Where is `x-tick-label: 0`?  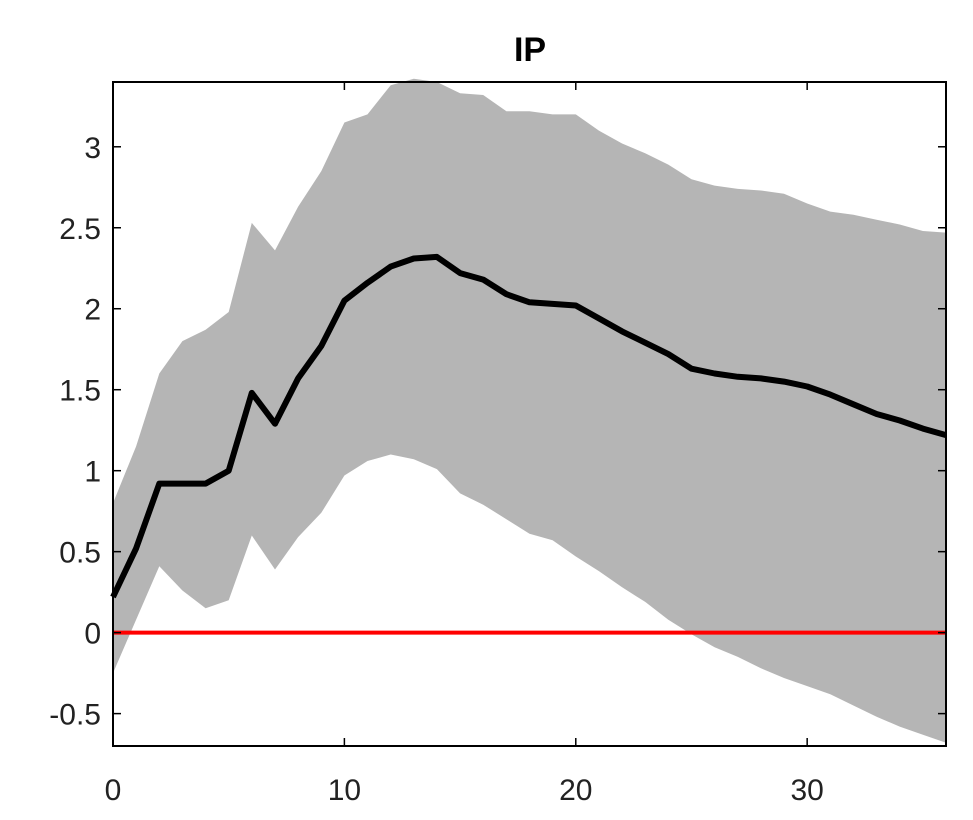
x-tick-label: 0 is located at coordinates (113, 790).